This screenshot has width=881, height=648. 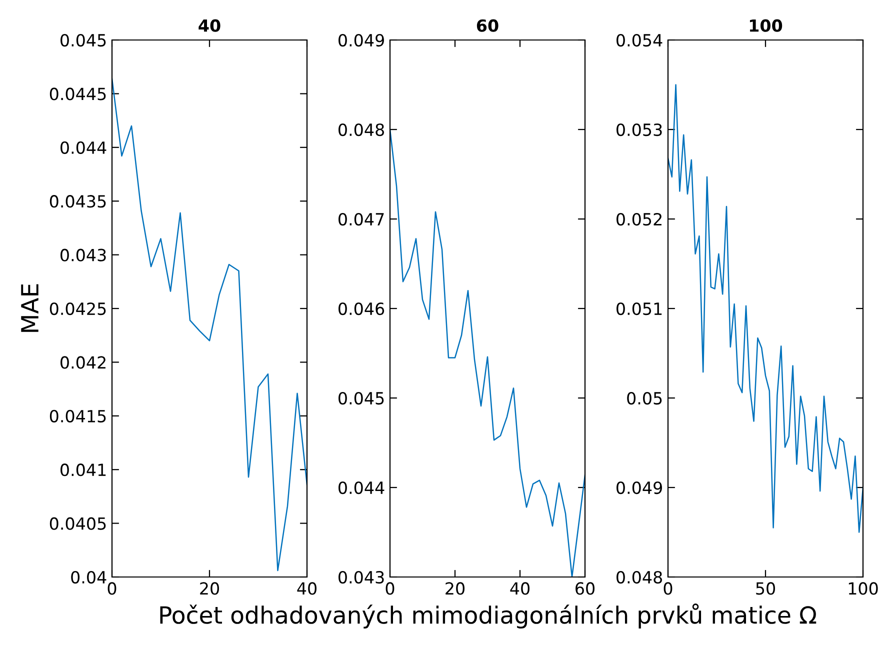 What do you see at coordinates (487, 25) in the screenshot?
I see `chart-title: 60` at bounding box center [487, 25].